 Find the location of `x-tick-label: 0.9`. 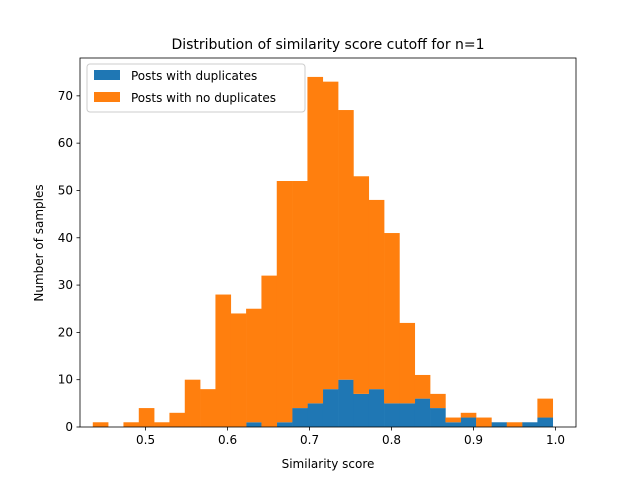

x-tick-label: 0.9 is located at coordinates (473, 440).